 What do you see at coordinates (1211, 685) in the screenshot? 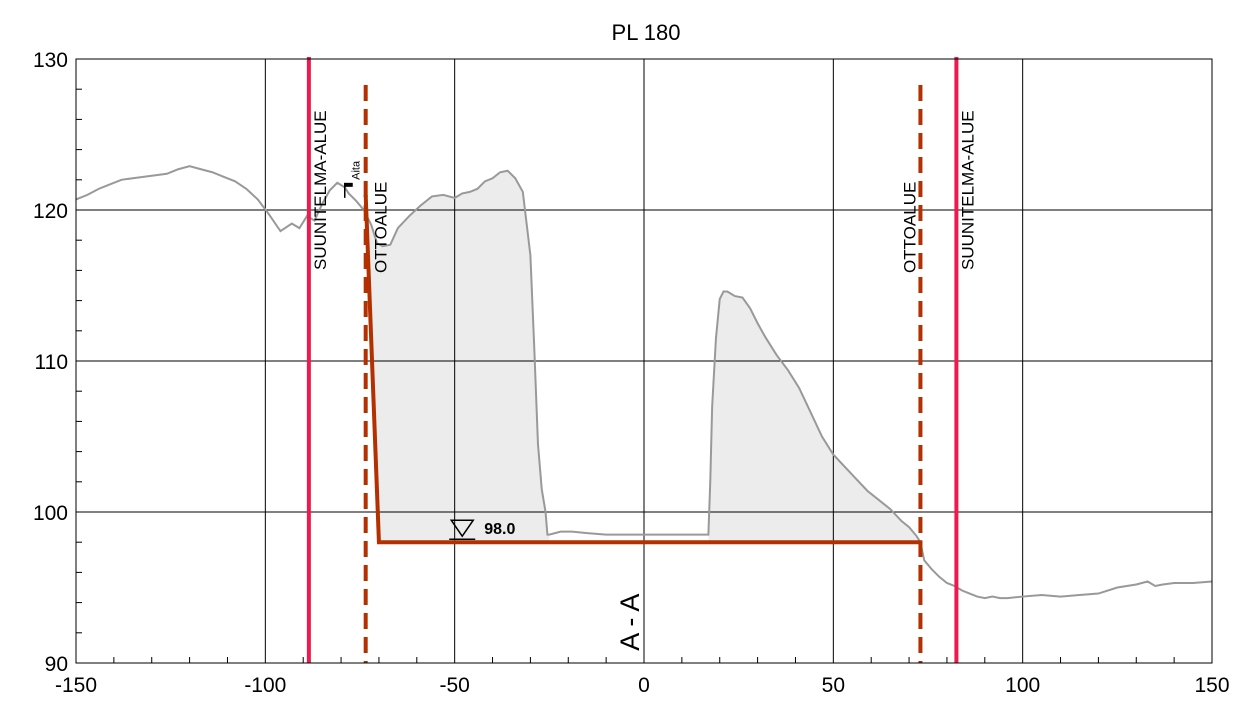
I see `x-tick-label: 150` at bounding box center [1211, 685].